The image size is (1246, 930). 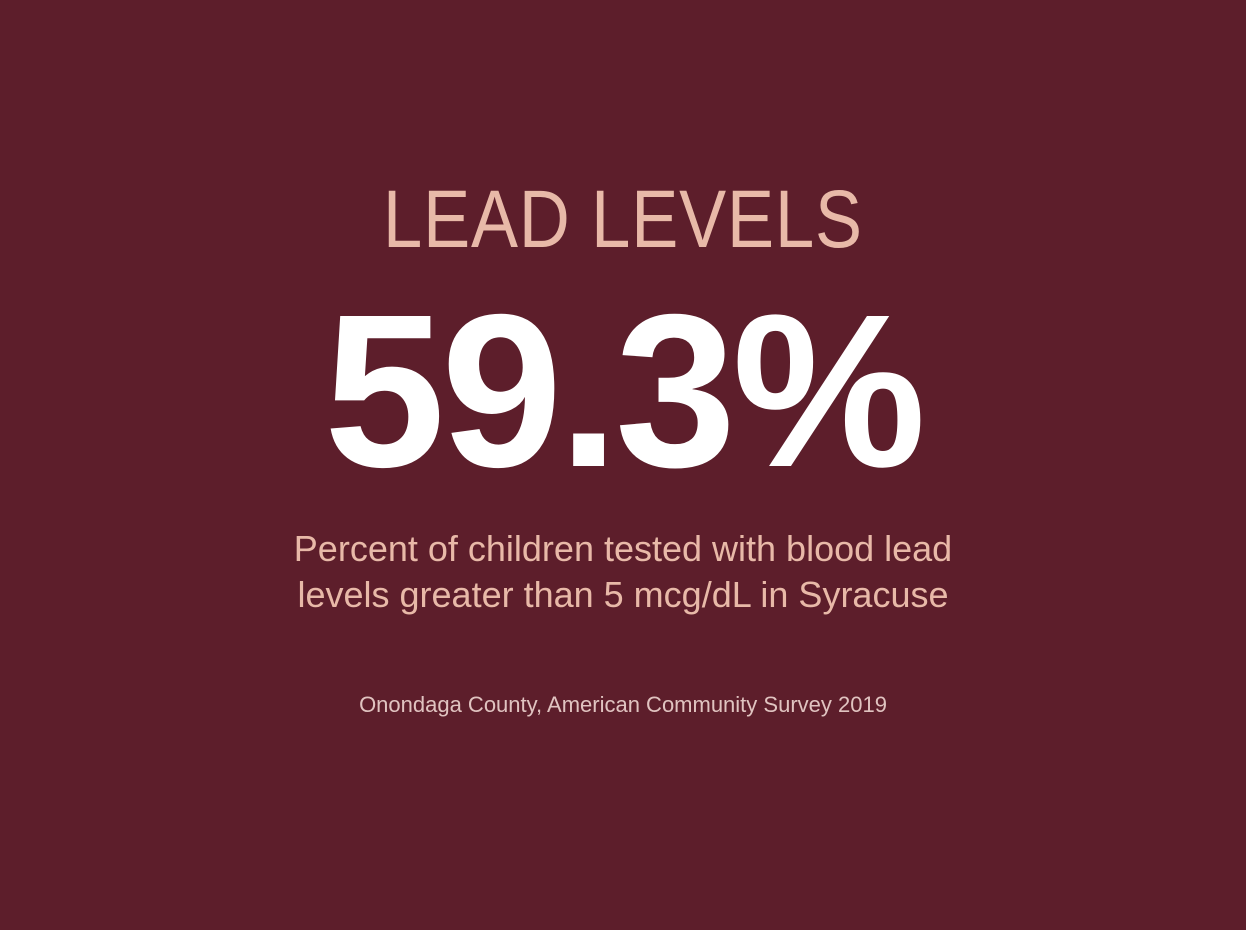 What do you see at coordinates (623, 219) in the screenshot?
I see `card-title: LEAD LEVELS` at bounding box center [623, 219].